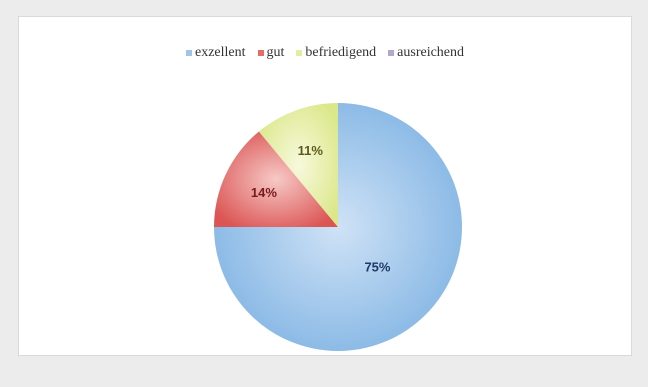  I want to click on data-label-gut: 14%, so click(264, 192).